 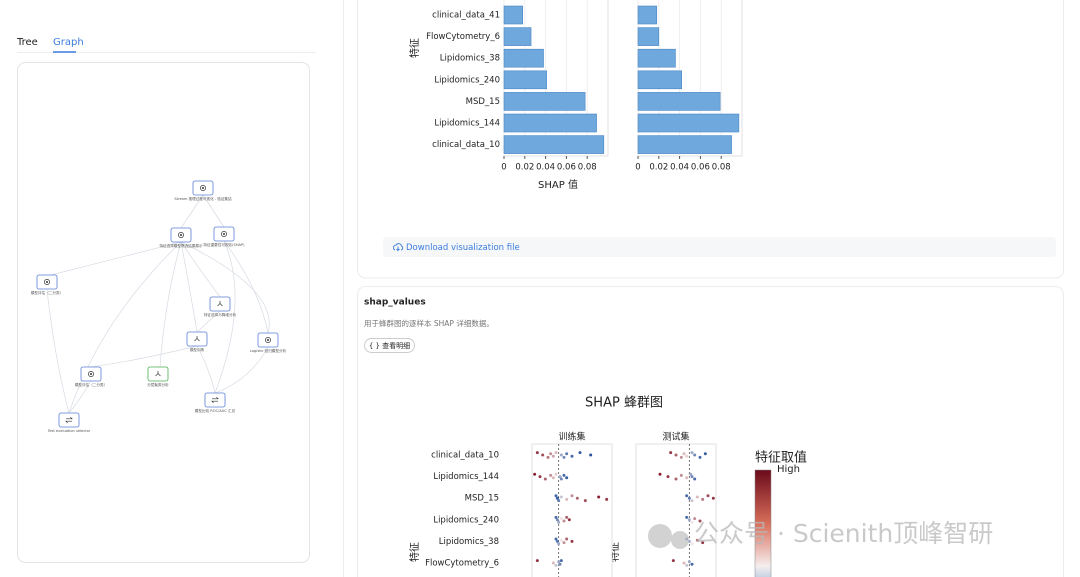 I want to click on graph-node: 模型比较 ROC/AUC 汇总, so click(x=215, y=402).